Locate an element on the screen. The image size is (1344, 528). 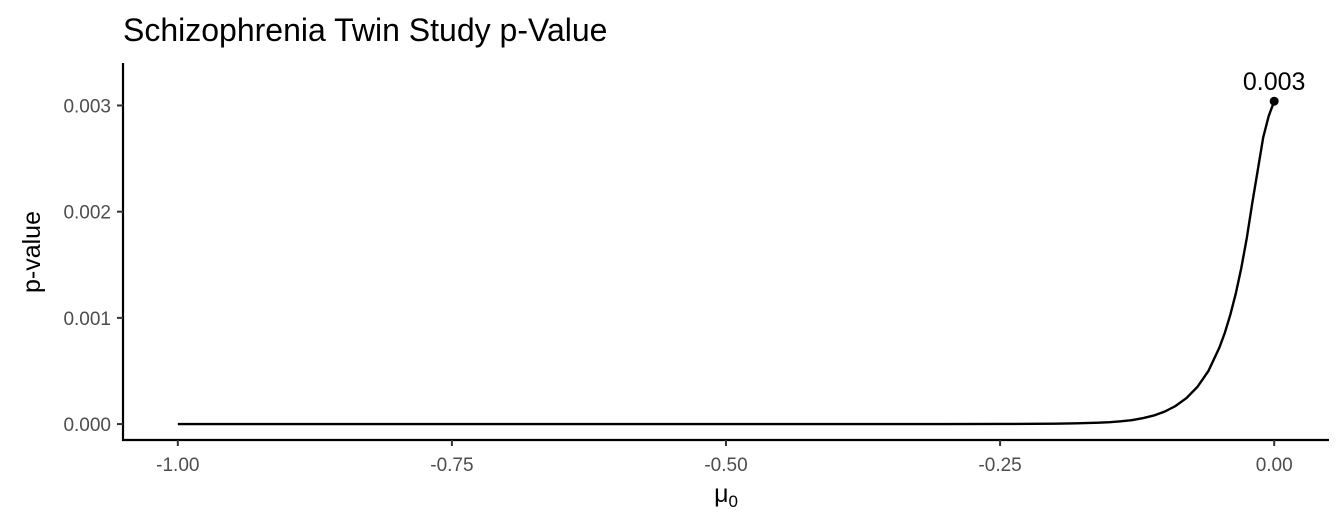
x-tick-label: -1.00 is located at coordinates (177, 465).